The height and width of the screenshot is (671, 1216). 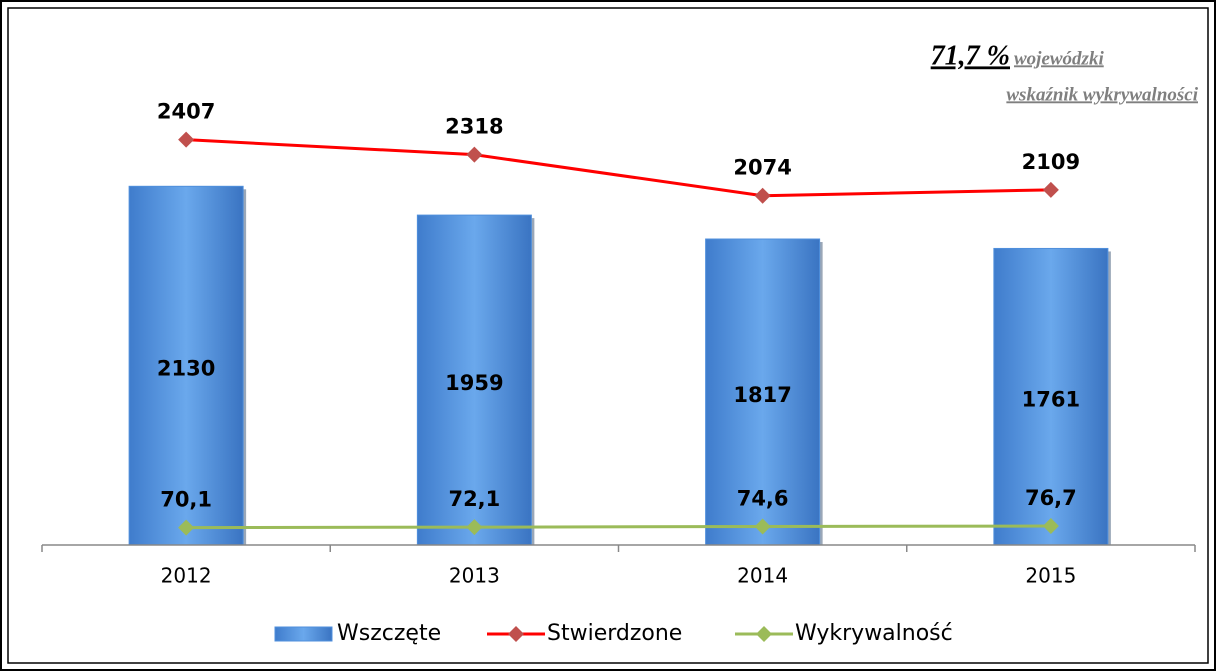 What do you see at coordinates (762, 168) in the screenshot?
I see `point-label: 2074` at bounding box center [762, 168].